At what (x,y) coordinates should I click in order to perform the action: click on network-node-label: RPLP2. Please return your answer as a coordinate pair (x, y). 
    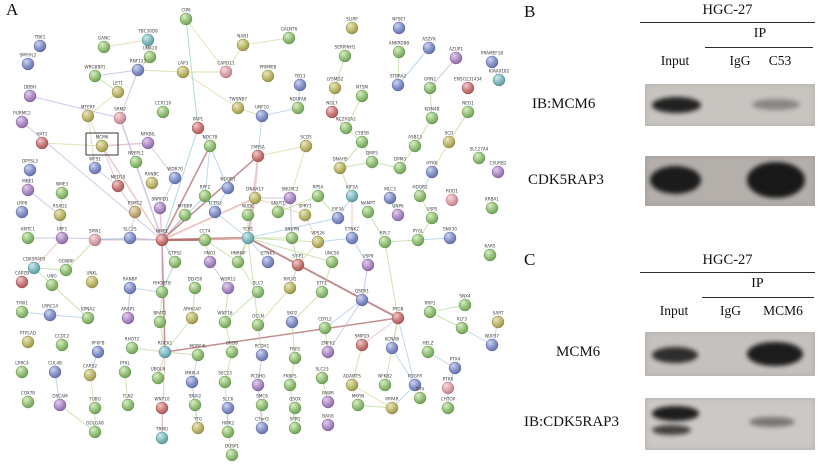
    Looking at the image, I should click on (290, 279).